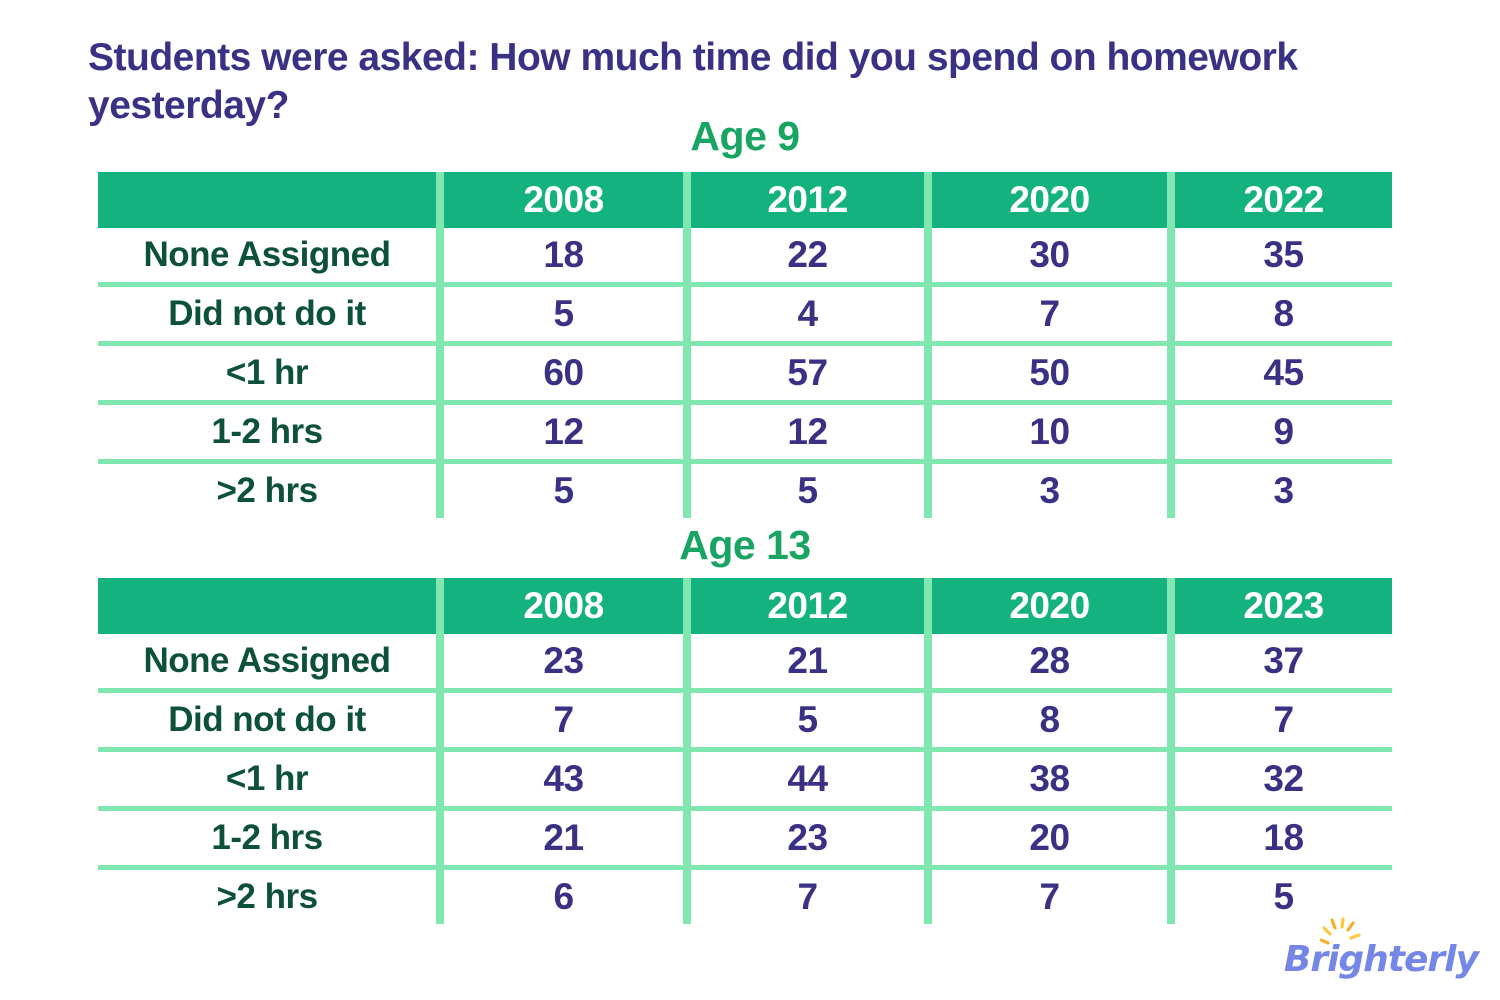 The height and width of the screenshot is (1000, 1500). I want to click on value-cell: 35, so click(1279, 257).